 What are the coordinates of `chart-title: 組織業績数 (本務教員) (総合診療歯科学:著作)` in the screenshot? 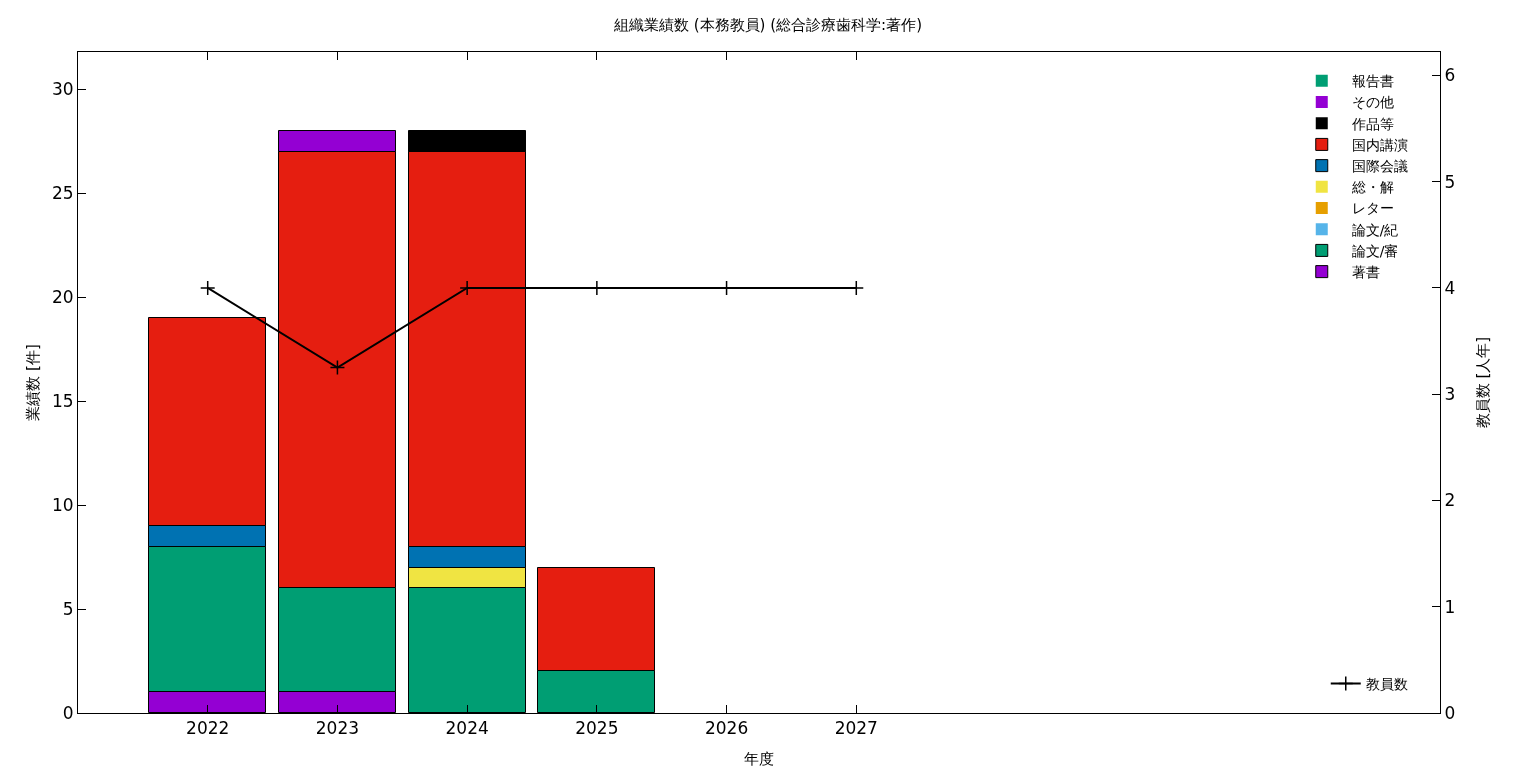 It's located at (767, 24).